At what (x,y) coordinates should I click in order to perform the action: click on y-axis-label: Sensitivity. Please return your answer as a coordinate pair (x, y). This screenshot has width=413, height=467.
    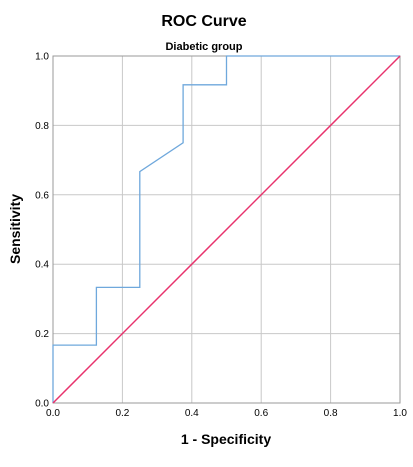
    Looking at the image, I should click on (15, 229).